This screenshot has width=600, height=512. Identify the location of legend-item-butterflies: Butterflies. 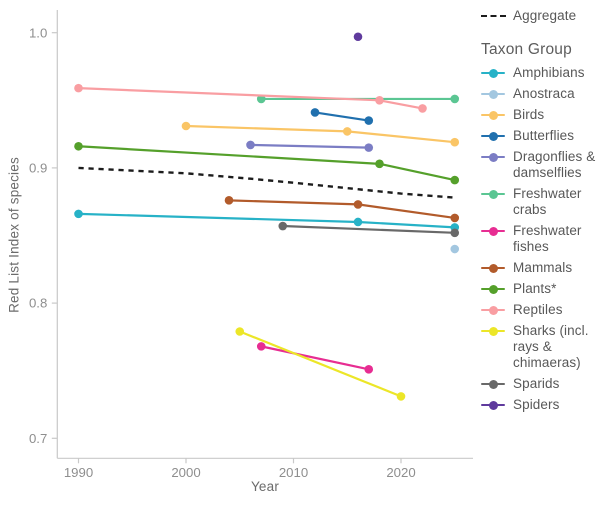
(540, 136).